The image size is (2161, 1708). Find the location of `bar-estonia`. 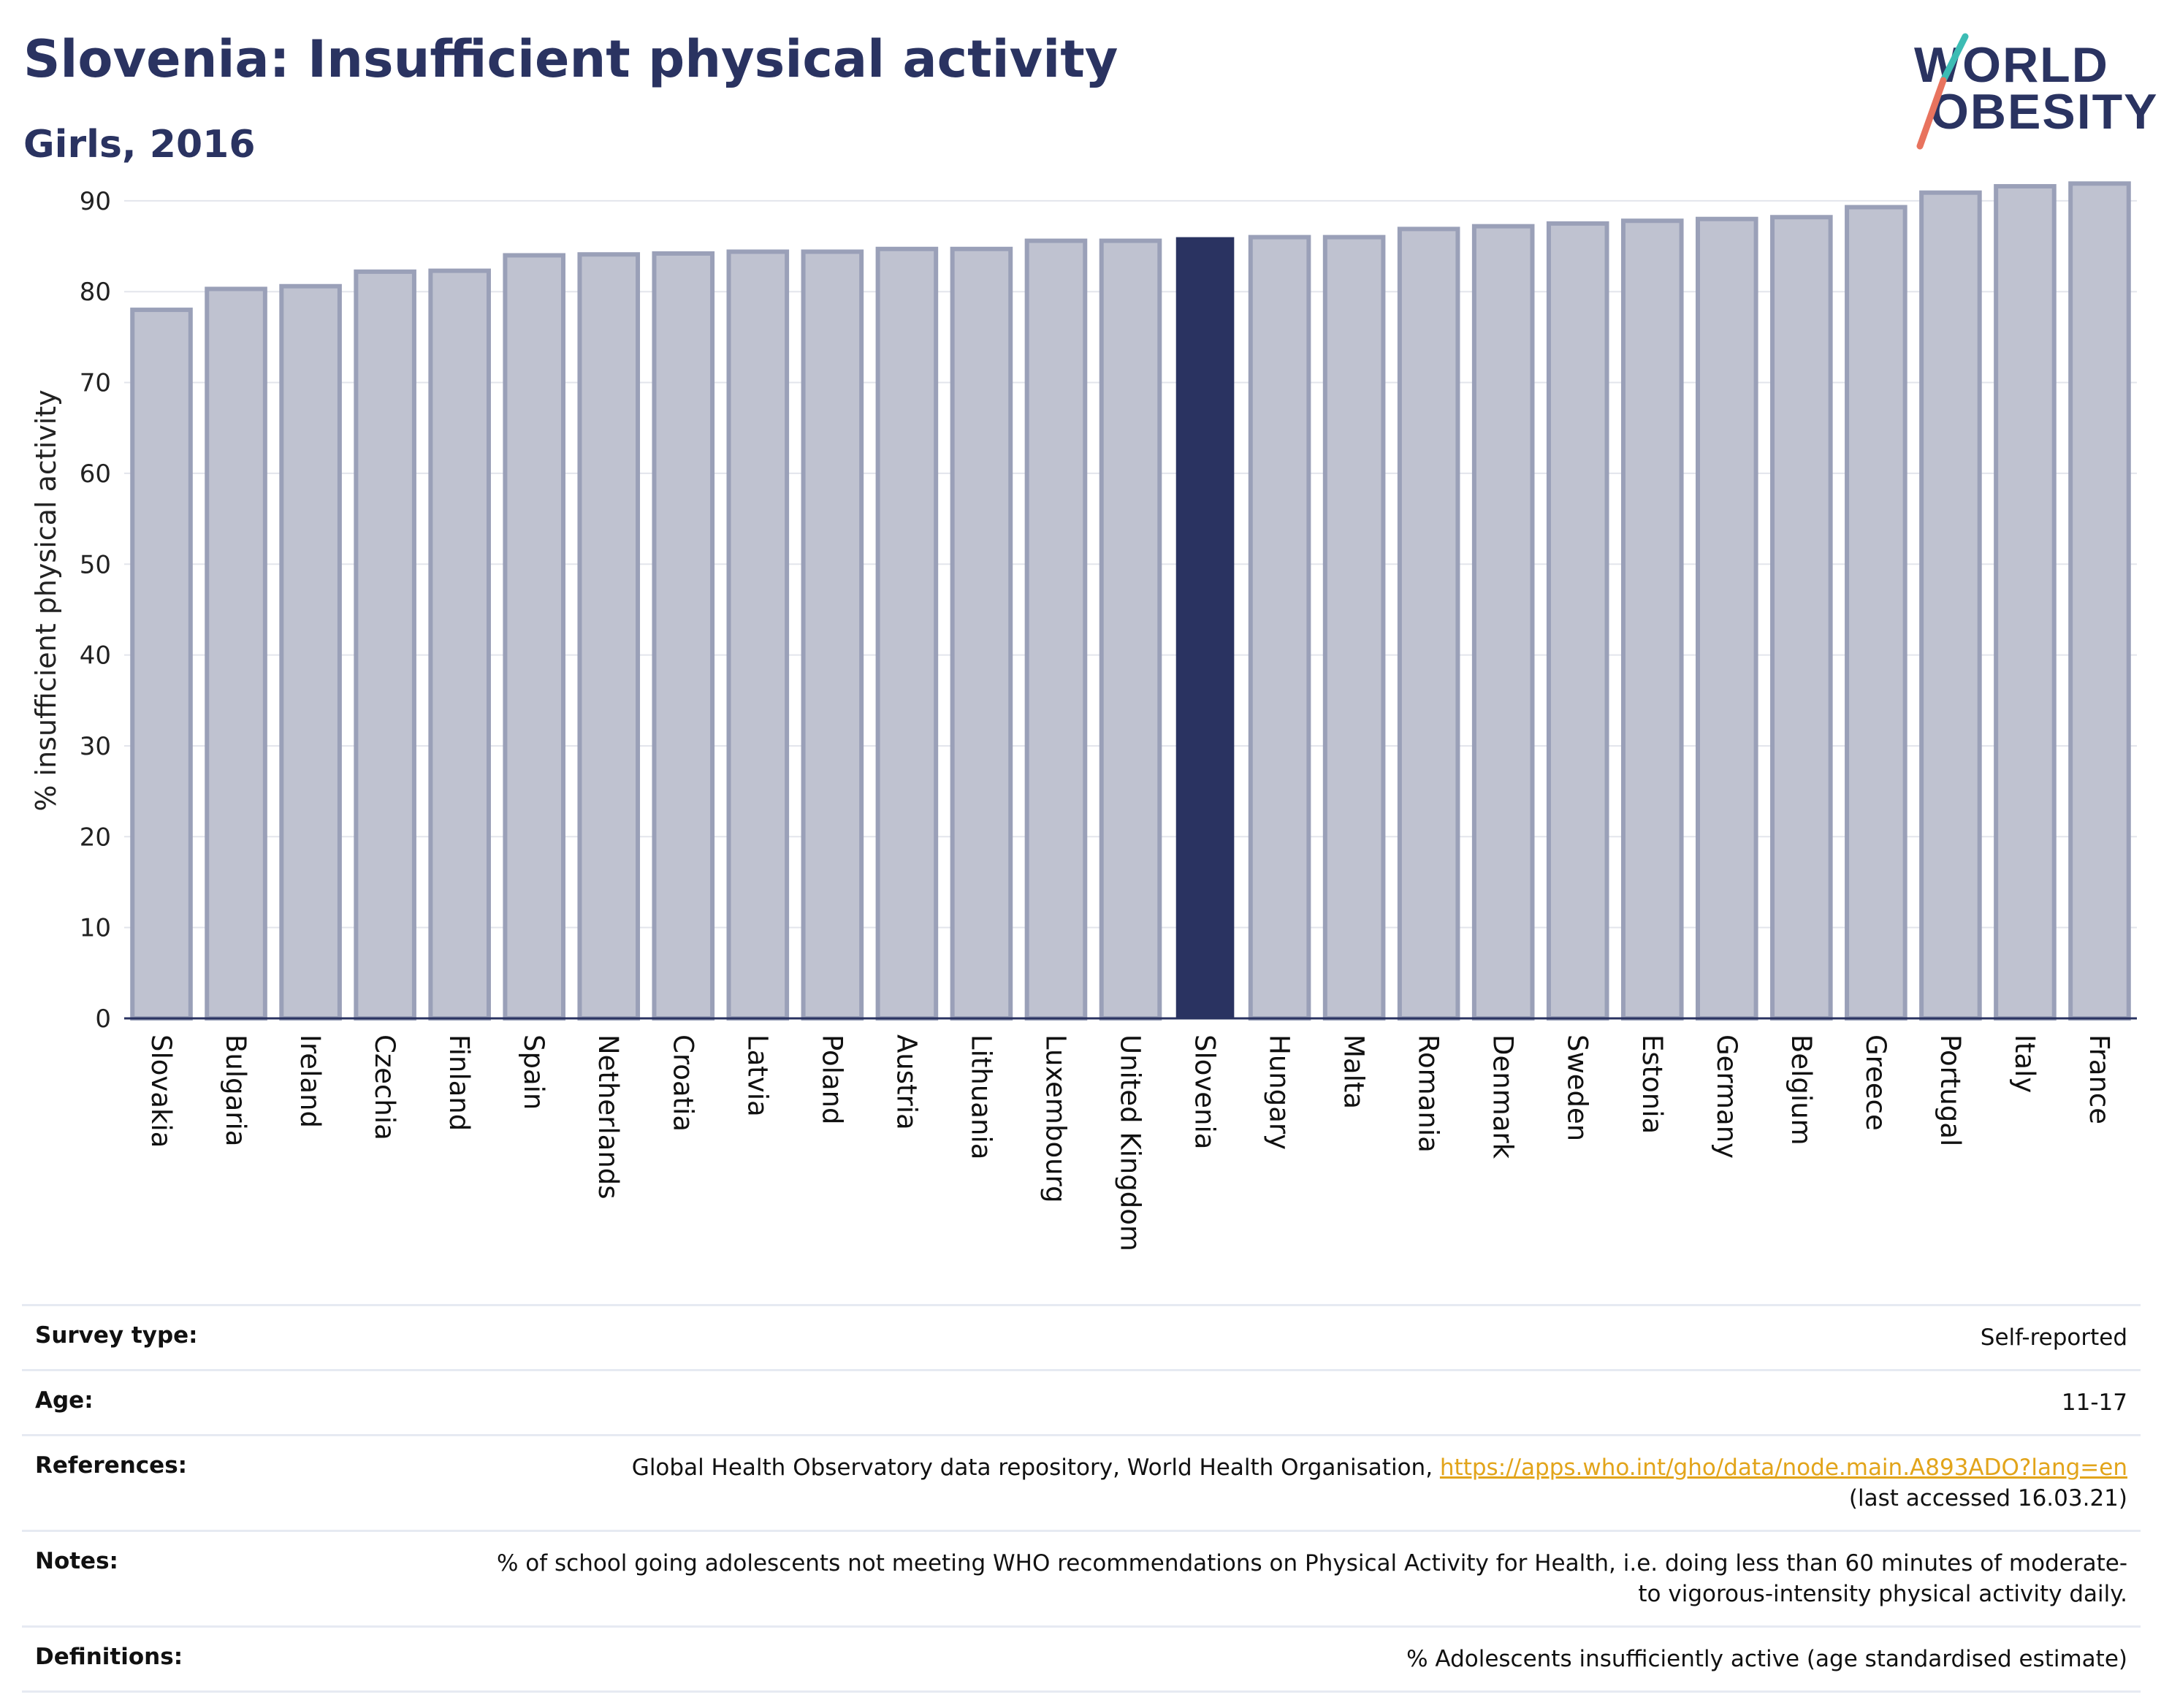

bar-estonia is located at coordinates (1652, 619).